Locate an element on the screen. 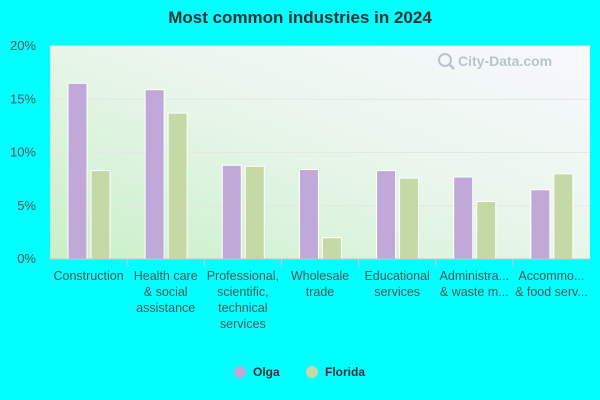  y-tick-label: 10% is located at coordinates (23, 152).